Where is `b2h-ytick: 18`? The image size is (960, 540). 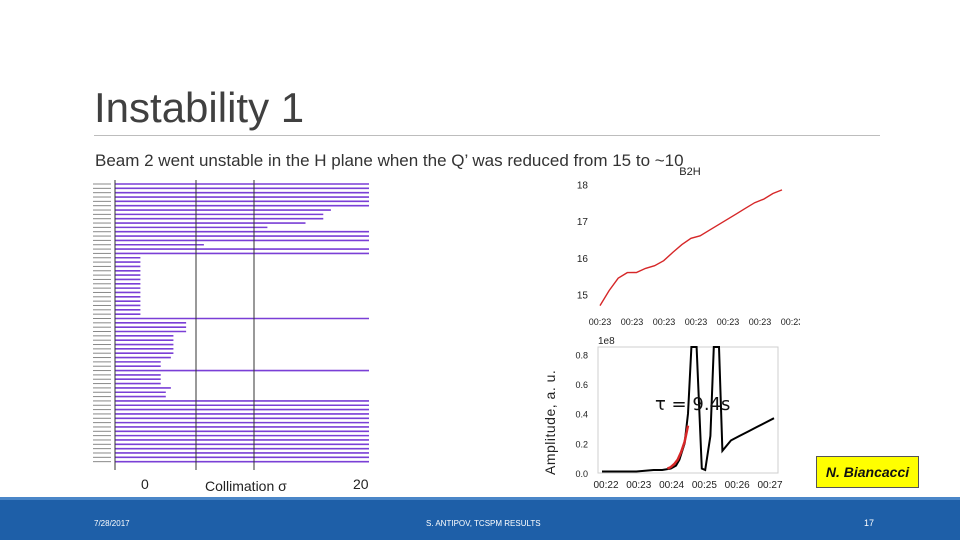 b2h-ytick: 18 is located at coordinates (583, 185).